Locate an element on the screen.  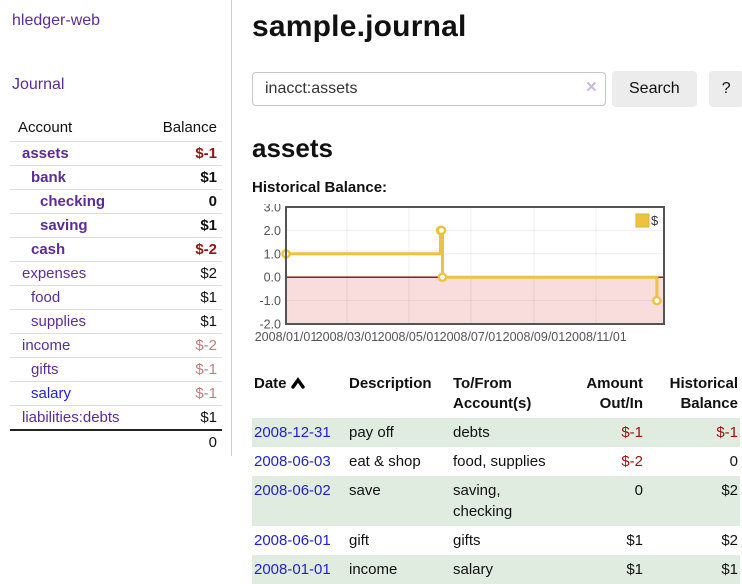
account-row: cash $-2 is located at coordinates (116, 249).